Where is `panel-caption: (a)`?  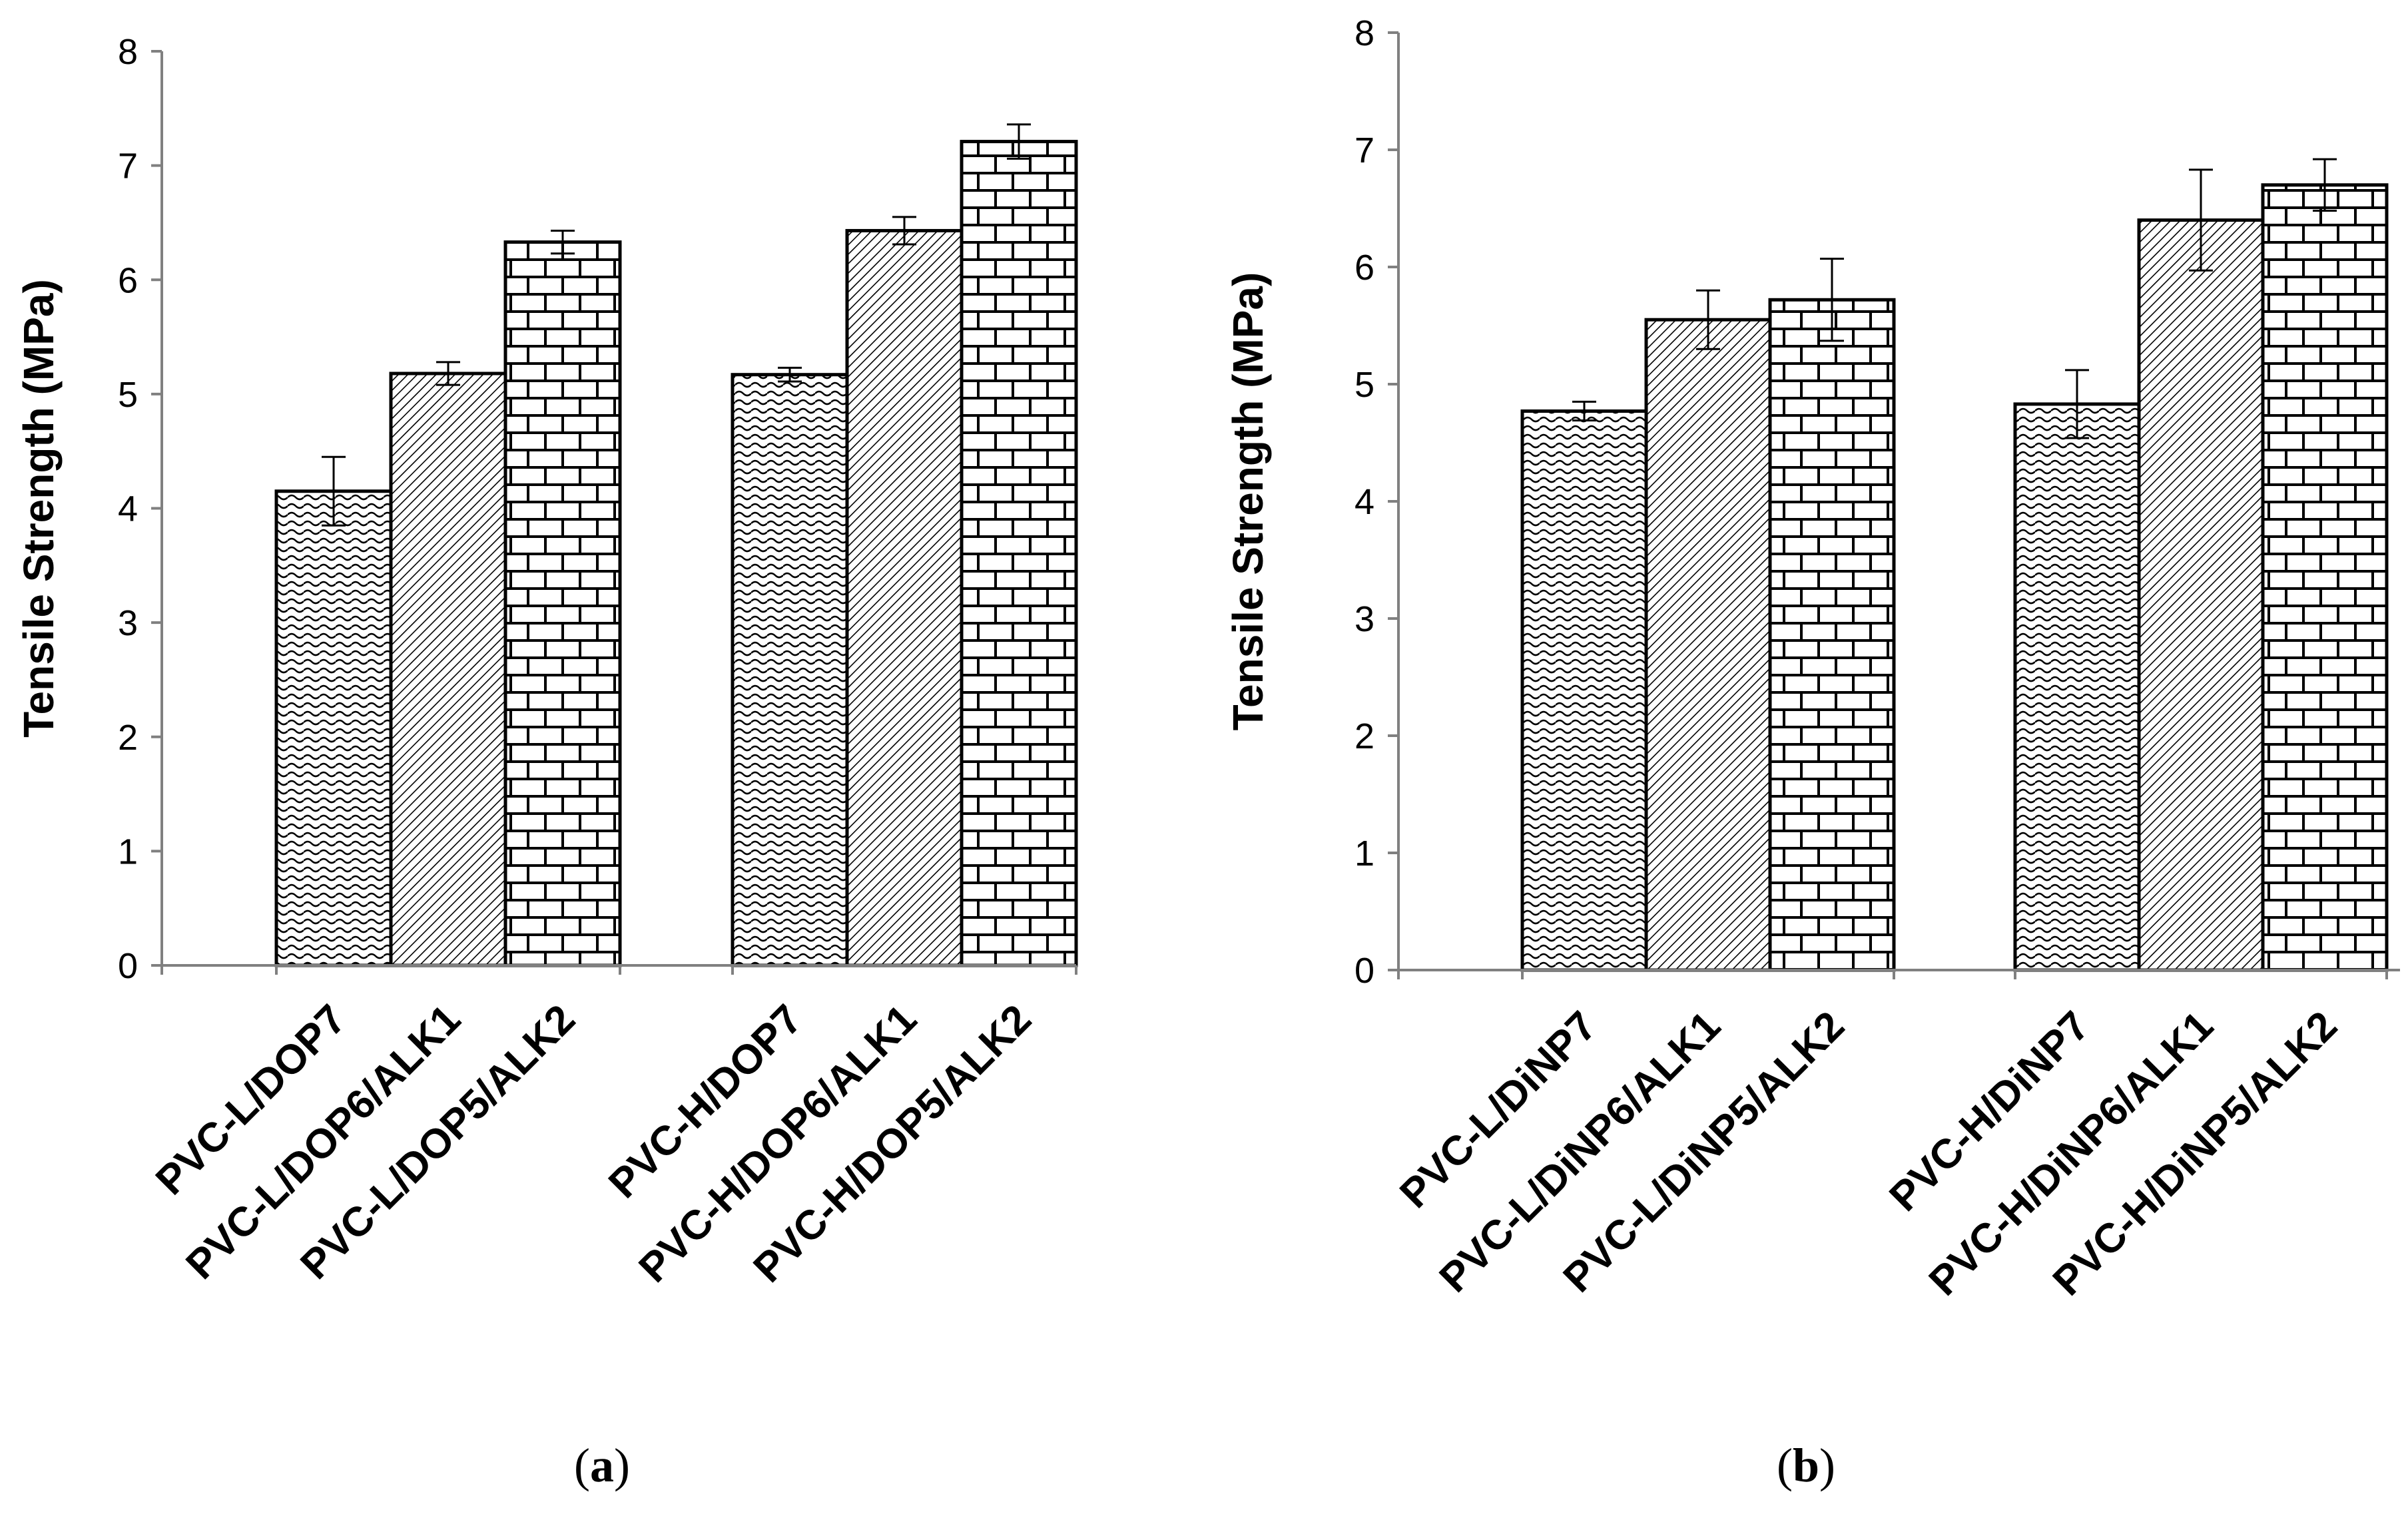 panel-caption: (a) is located at coordinates (602, 1465).